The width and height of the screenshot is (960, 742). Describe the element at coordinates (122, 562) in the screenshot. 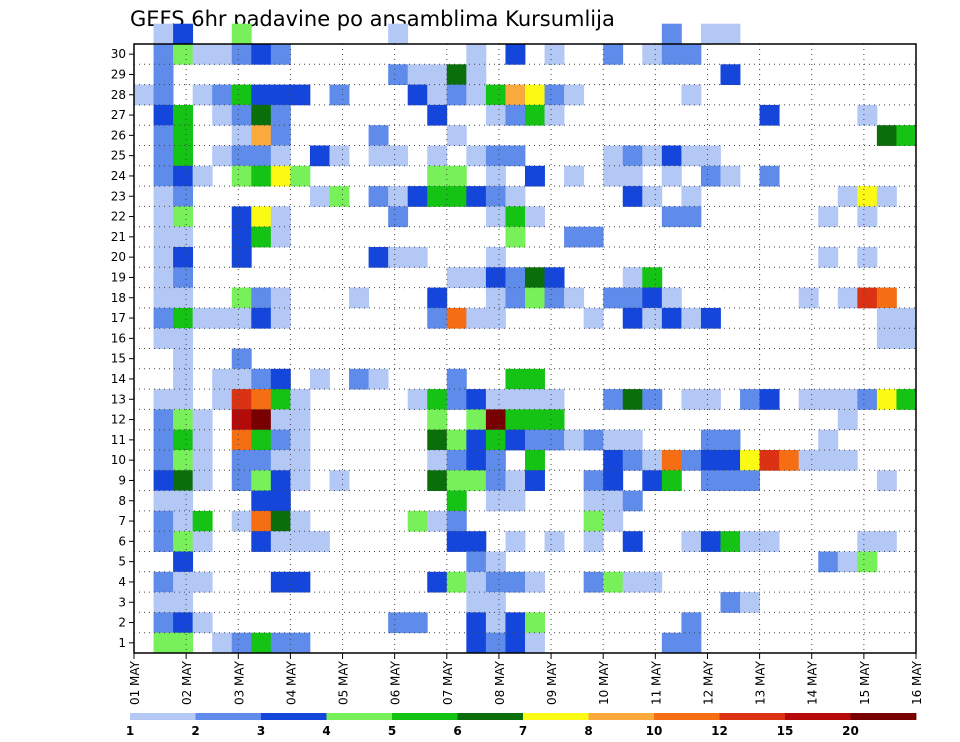

I see `y-tick-label: 5` at that location.